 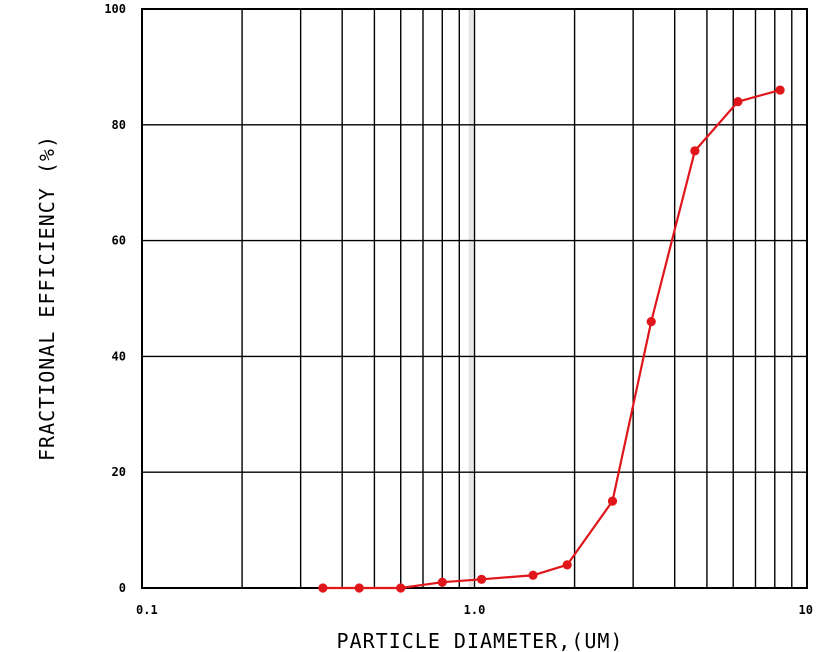 What do you see at coordinates (119, 241) in the screenshot?
I see `y-tick-label: 60` at bounding box center [119, 241].